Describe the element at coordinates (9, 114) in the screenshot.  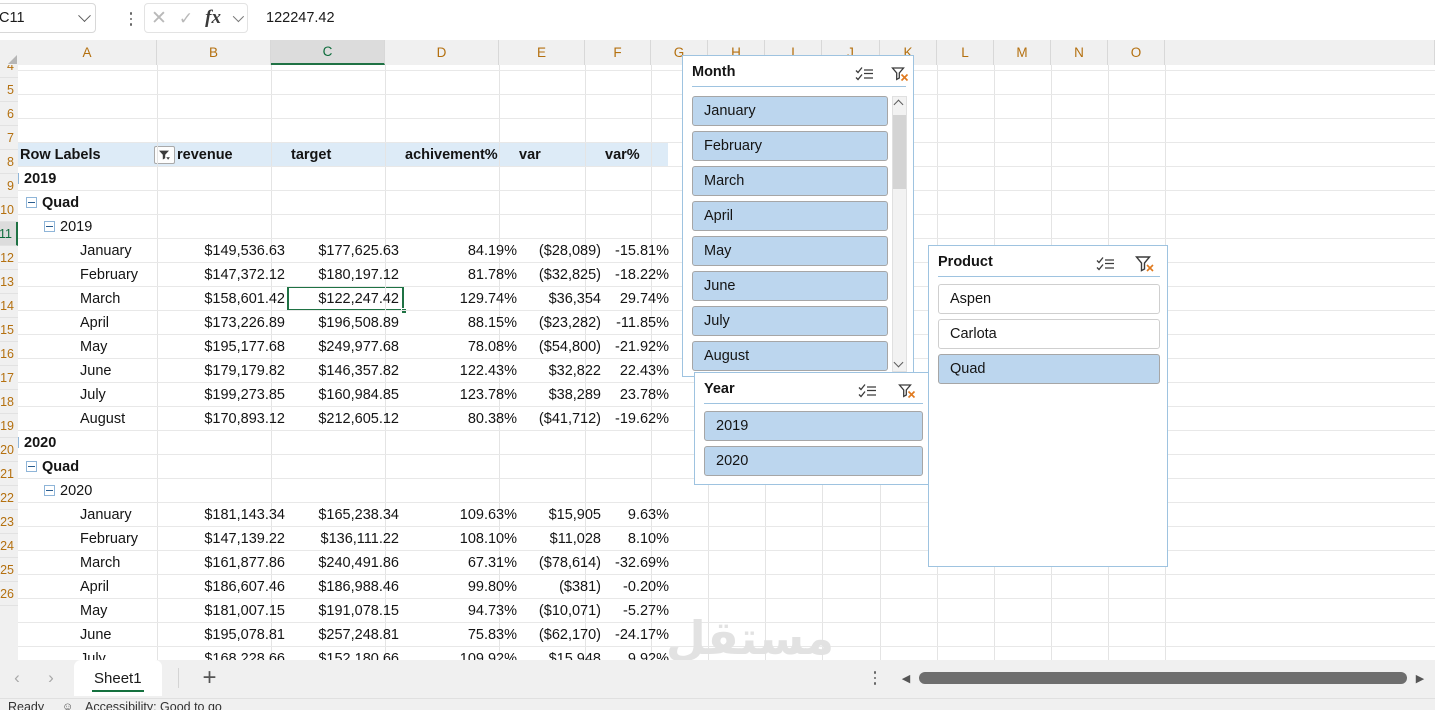
I see `row-header-6: 6` at that location.